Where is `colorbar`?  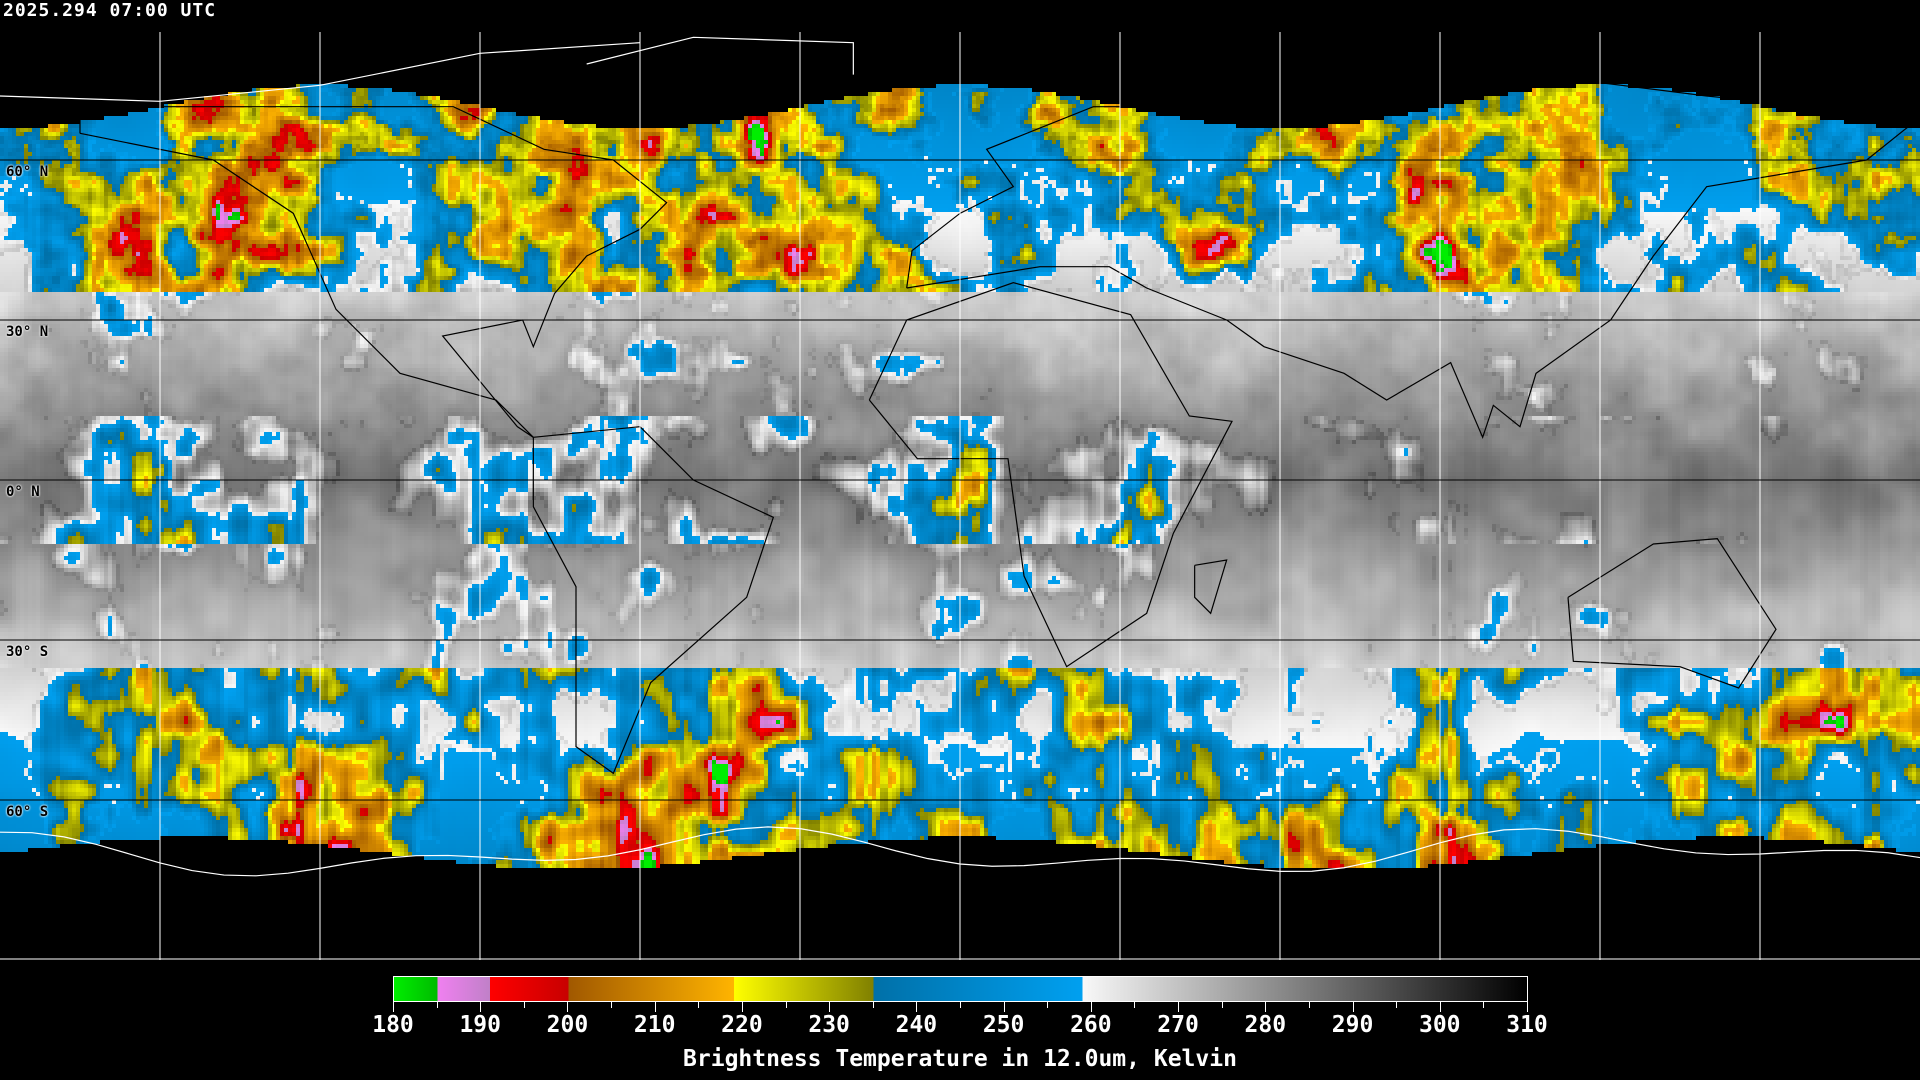 colorbar is located at coordinates (960, 989).